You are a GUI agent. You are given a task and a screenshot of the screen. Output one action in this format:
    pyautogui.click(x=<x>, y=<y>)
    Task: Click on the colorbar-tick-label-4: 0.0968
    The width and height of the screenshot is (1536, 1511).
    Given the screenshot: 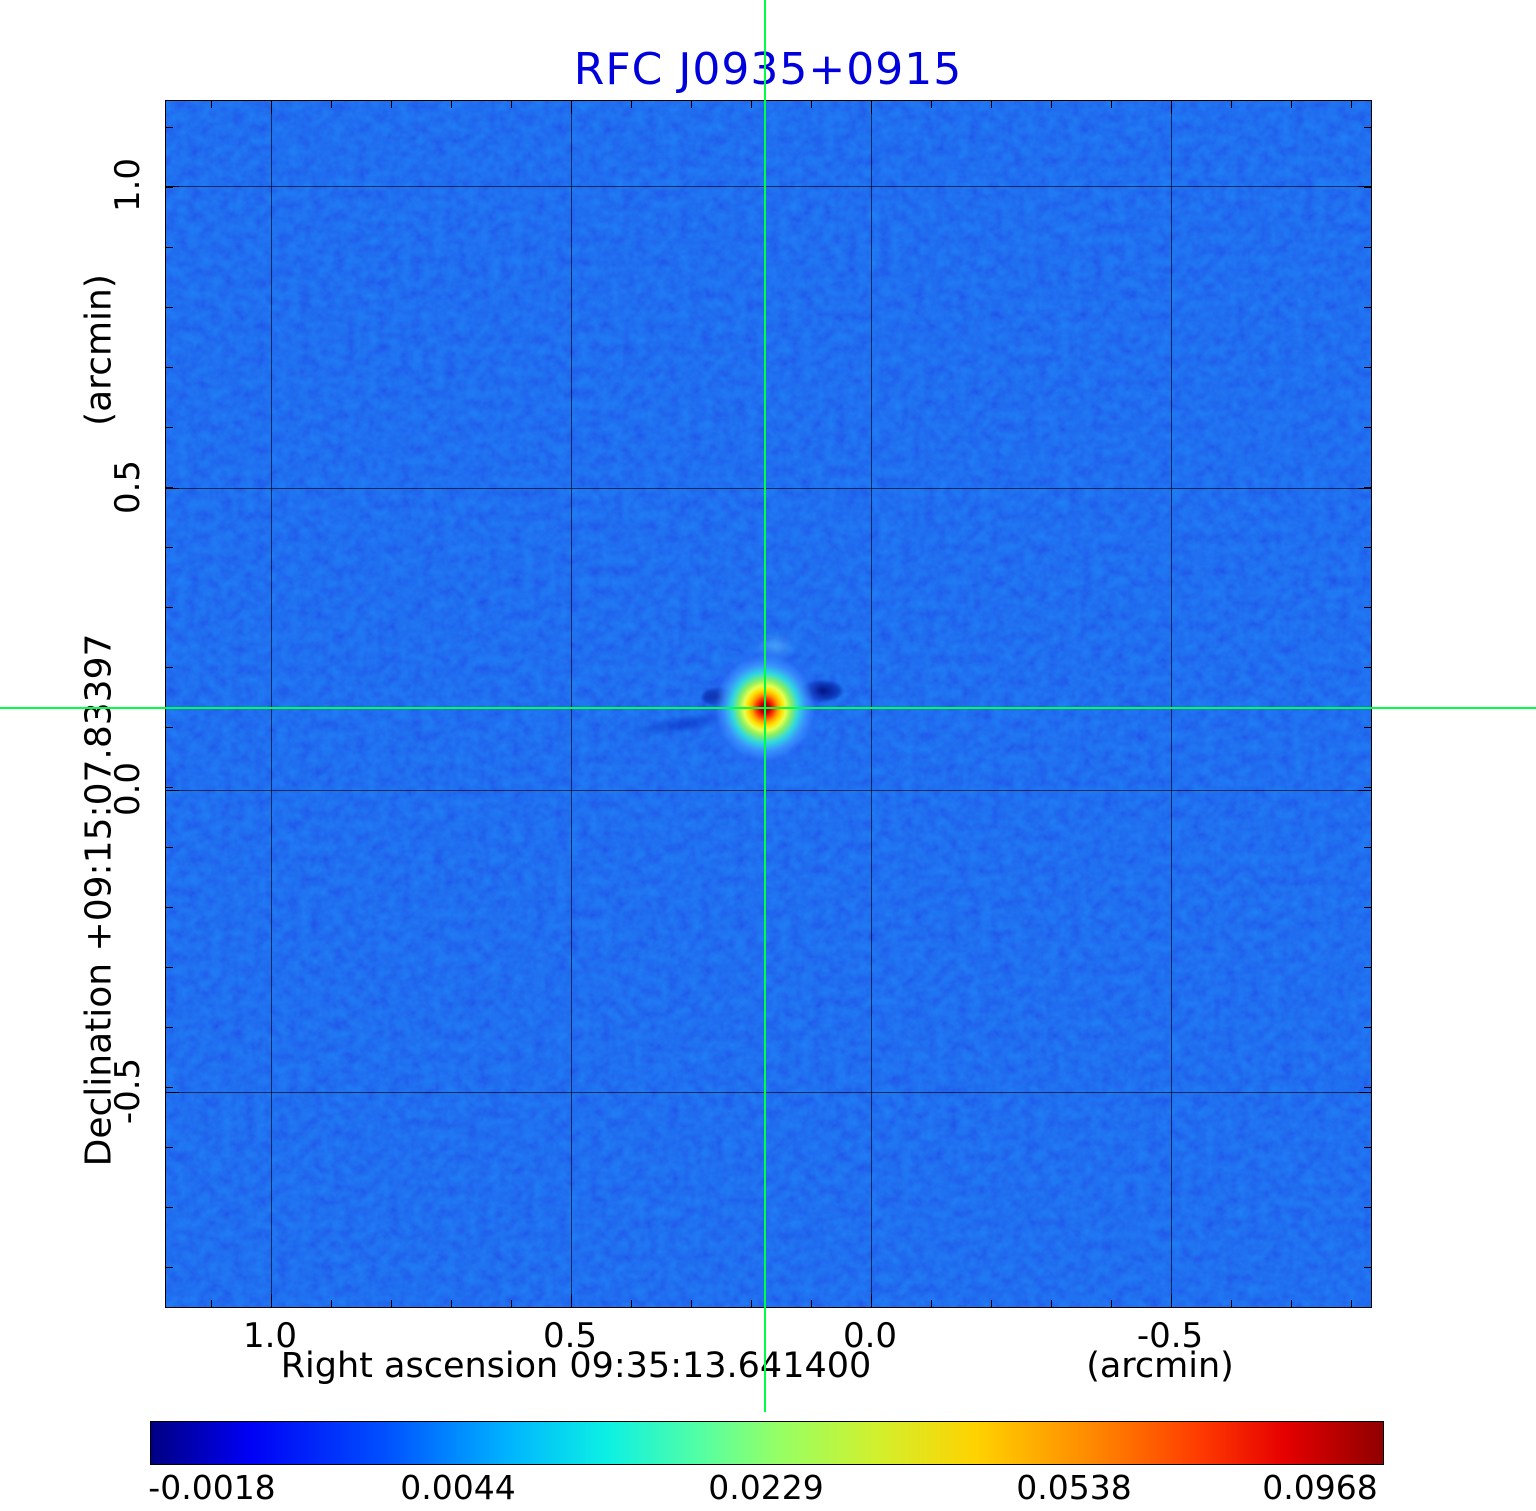 What is the action you would take?
    pyautogui.click(x=1320, y=1487)
    